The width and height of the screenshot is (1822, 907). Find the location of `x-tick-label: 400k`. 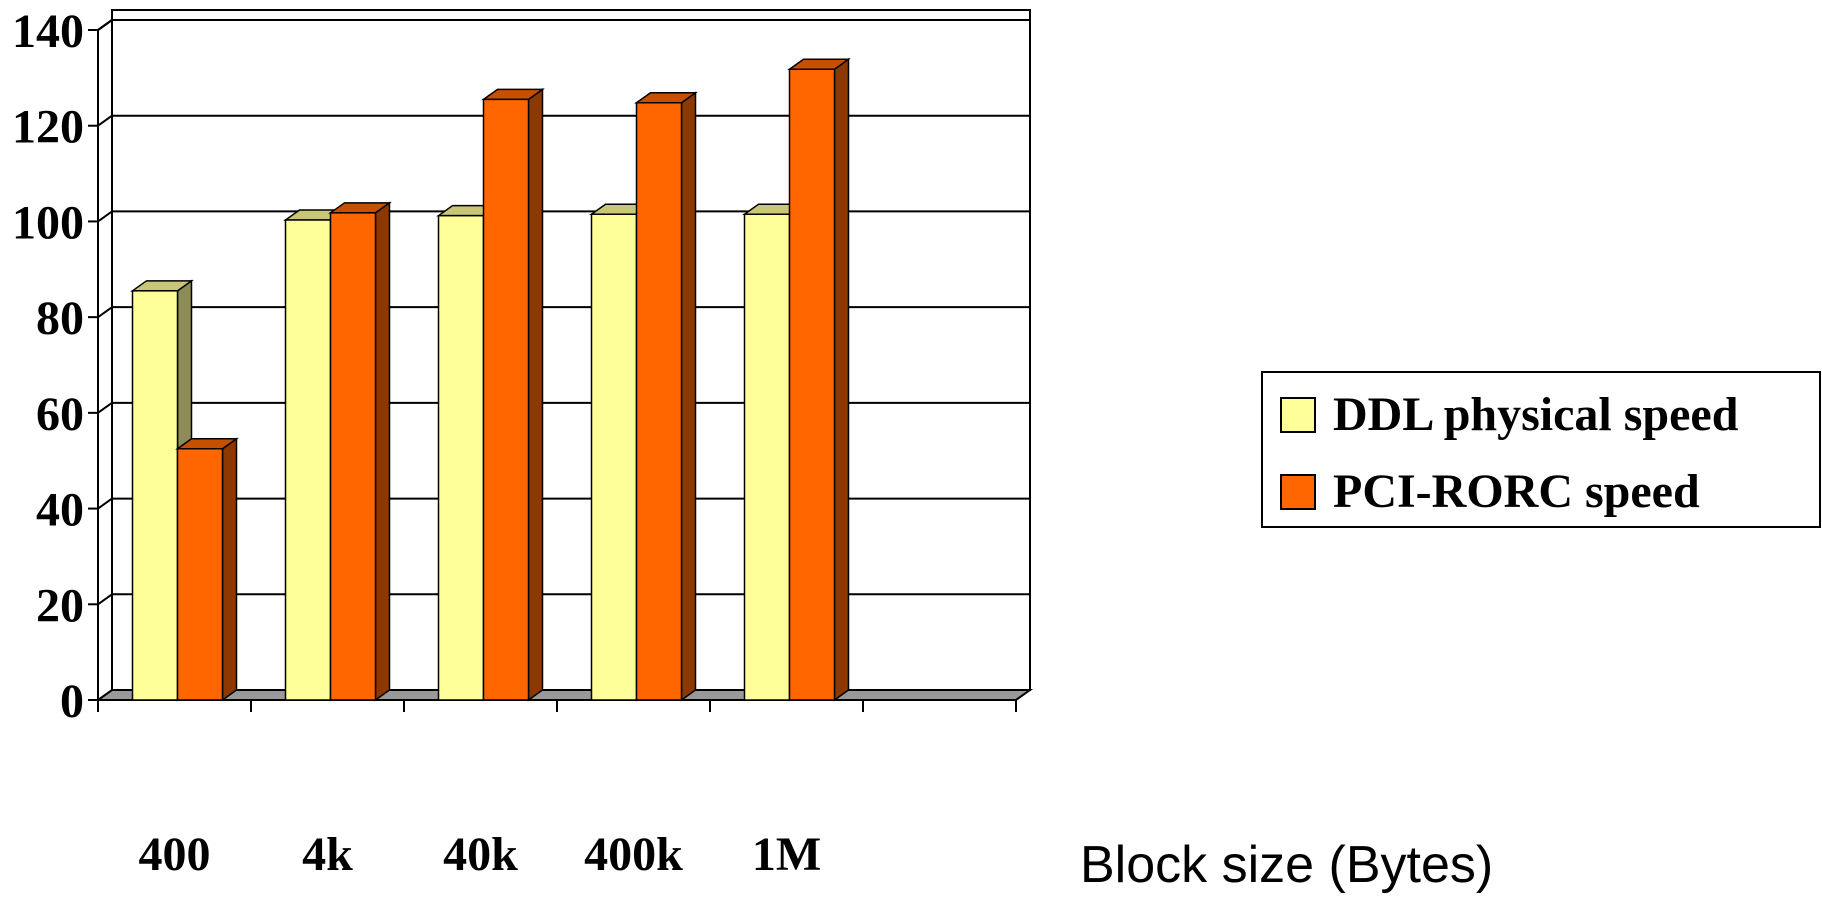

x-tick-label: 400k is located at coordinates (633, 854).